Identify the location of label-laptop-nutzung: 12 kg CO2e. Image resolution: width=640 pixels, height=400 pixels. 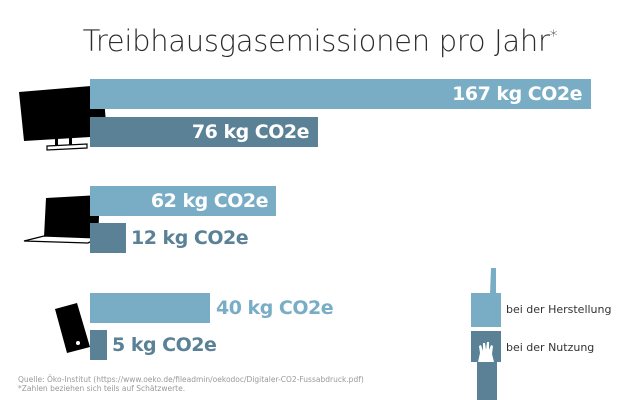
(190, 238).